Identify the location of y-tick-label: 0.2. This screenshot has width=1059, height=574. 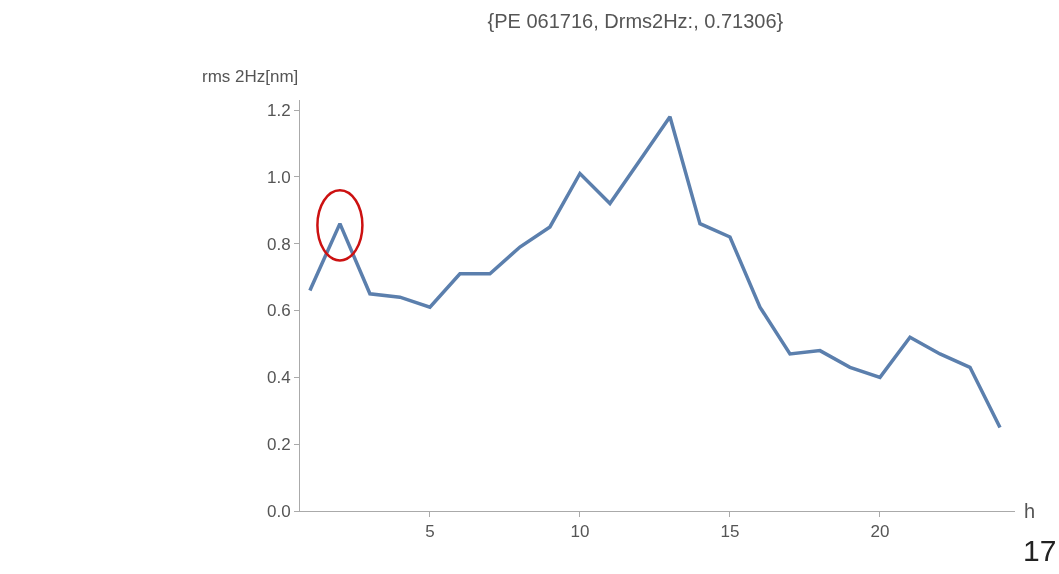
(278, 445).